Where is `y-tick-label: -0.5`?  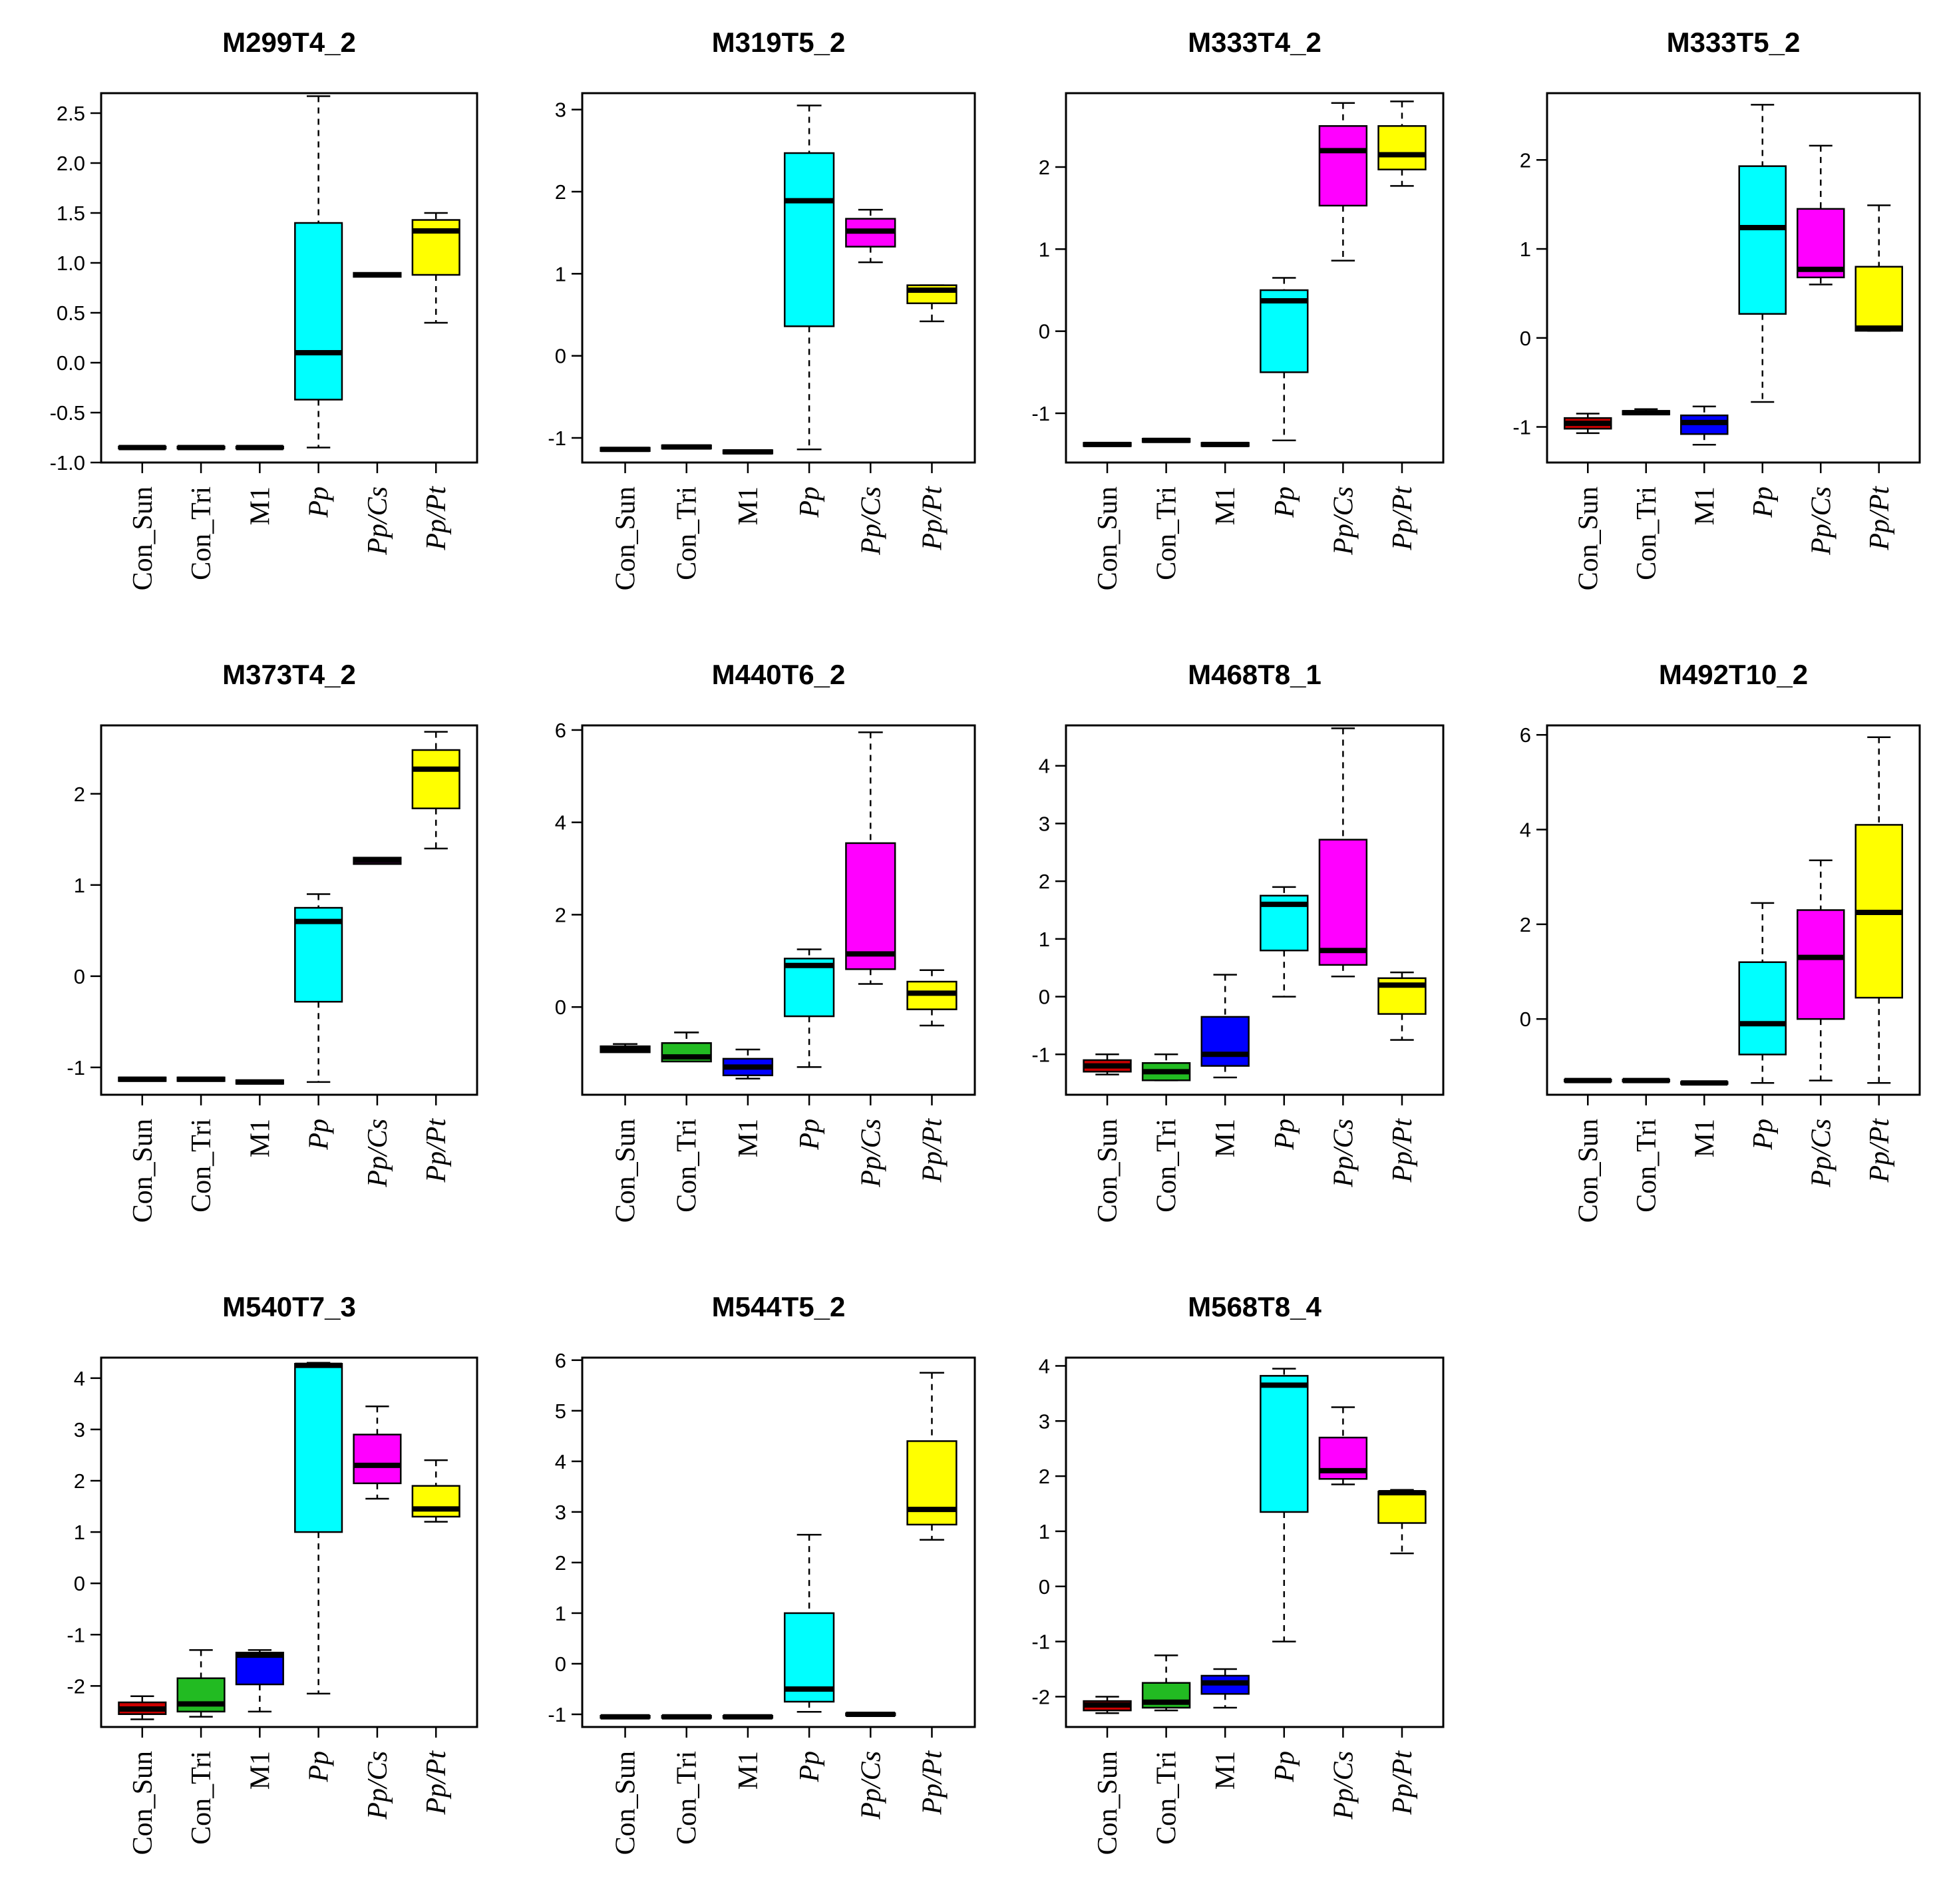 y-tick-label: -0.5 is located at coordinates (68, 413).